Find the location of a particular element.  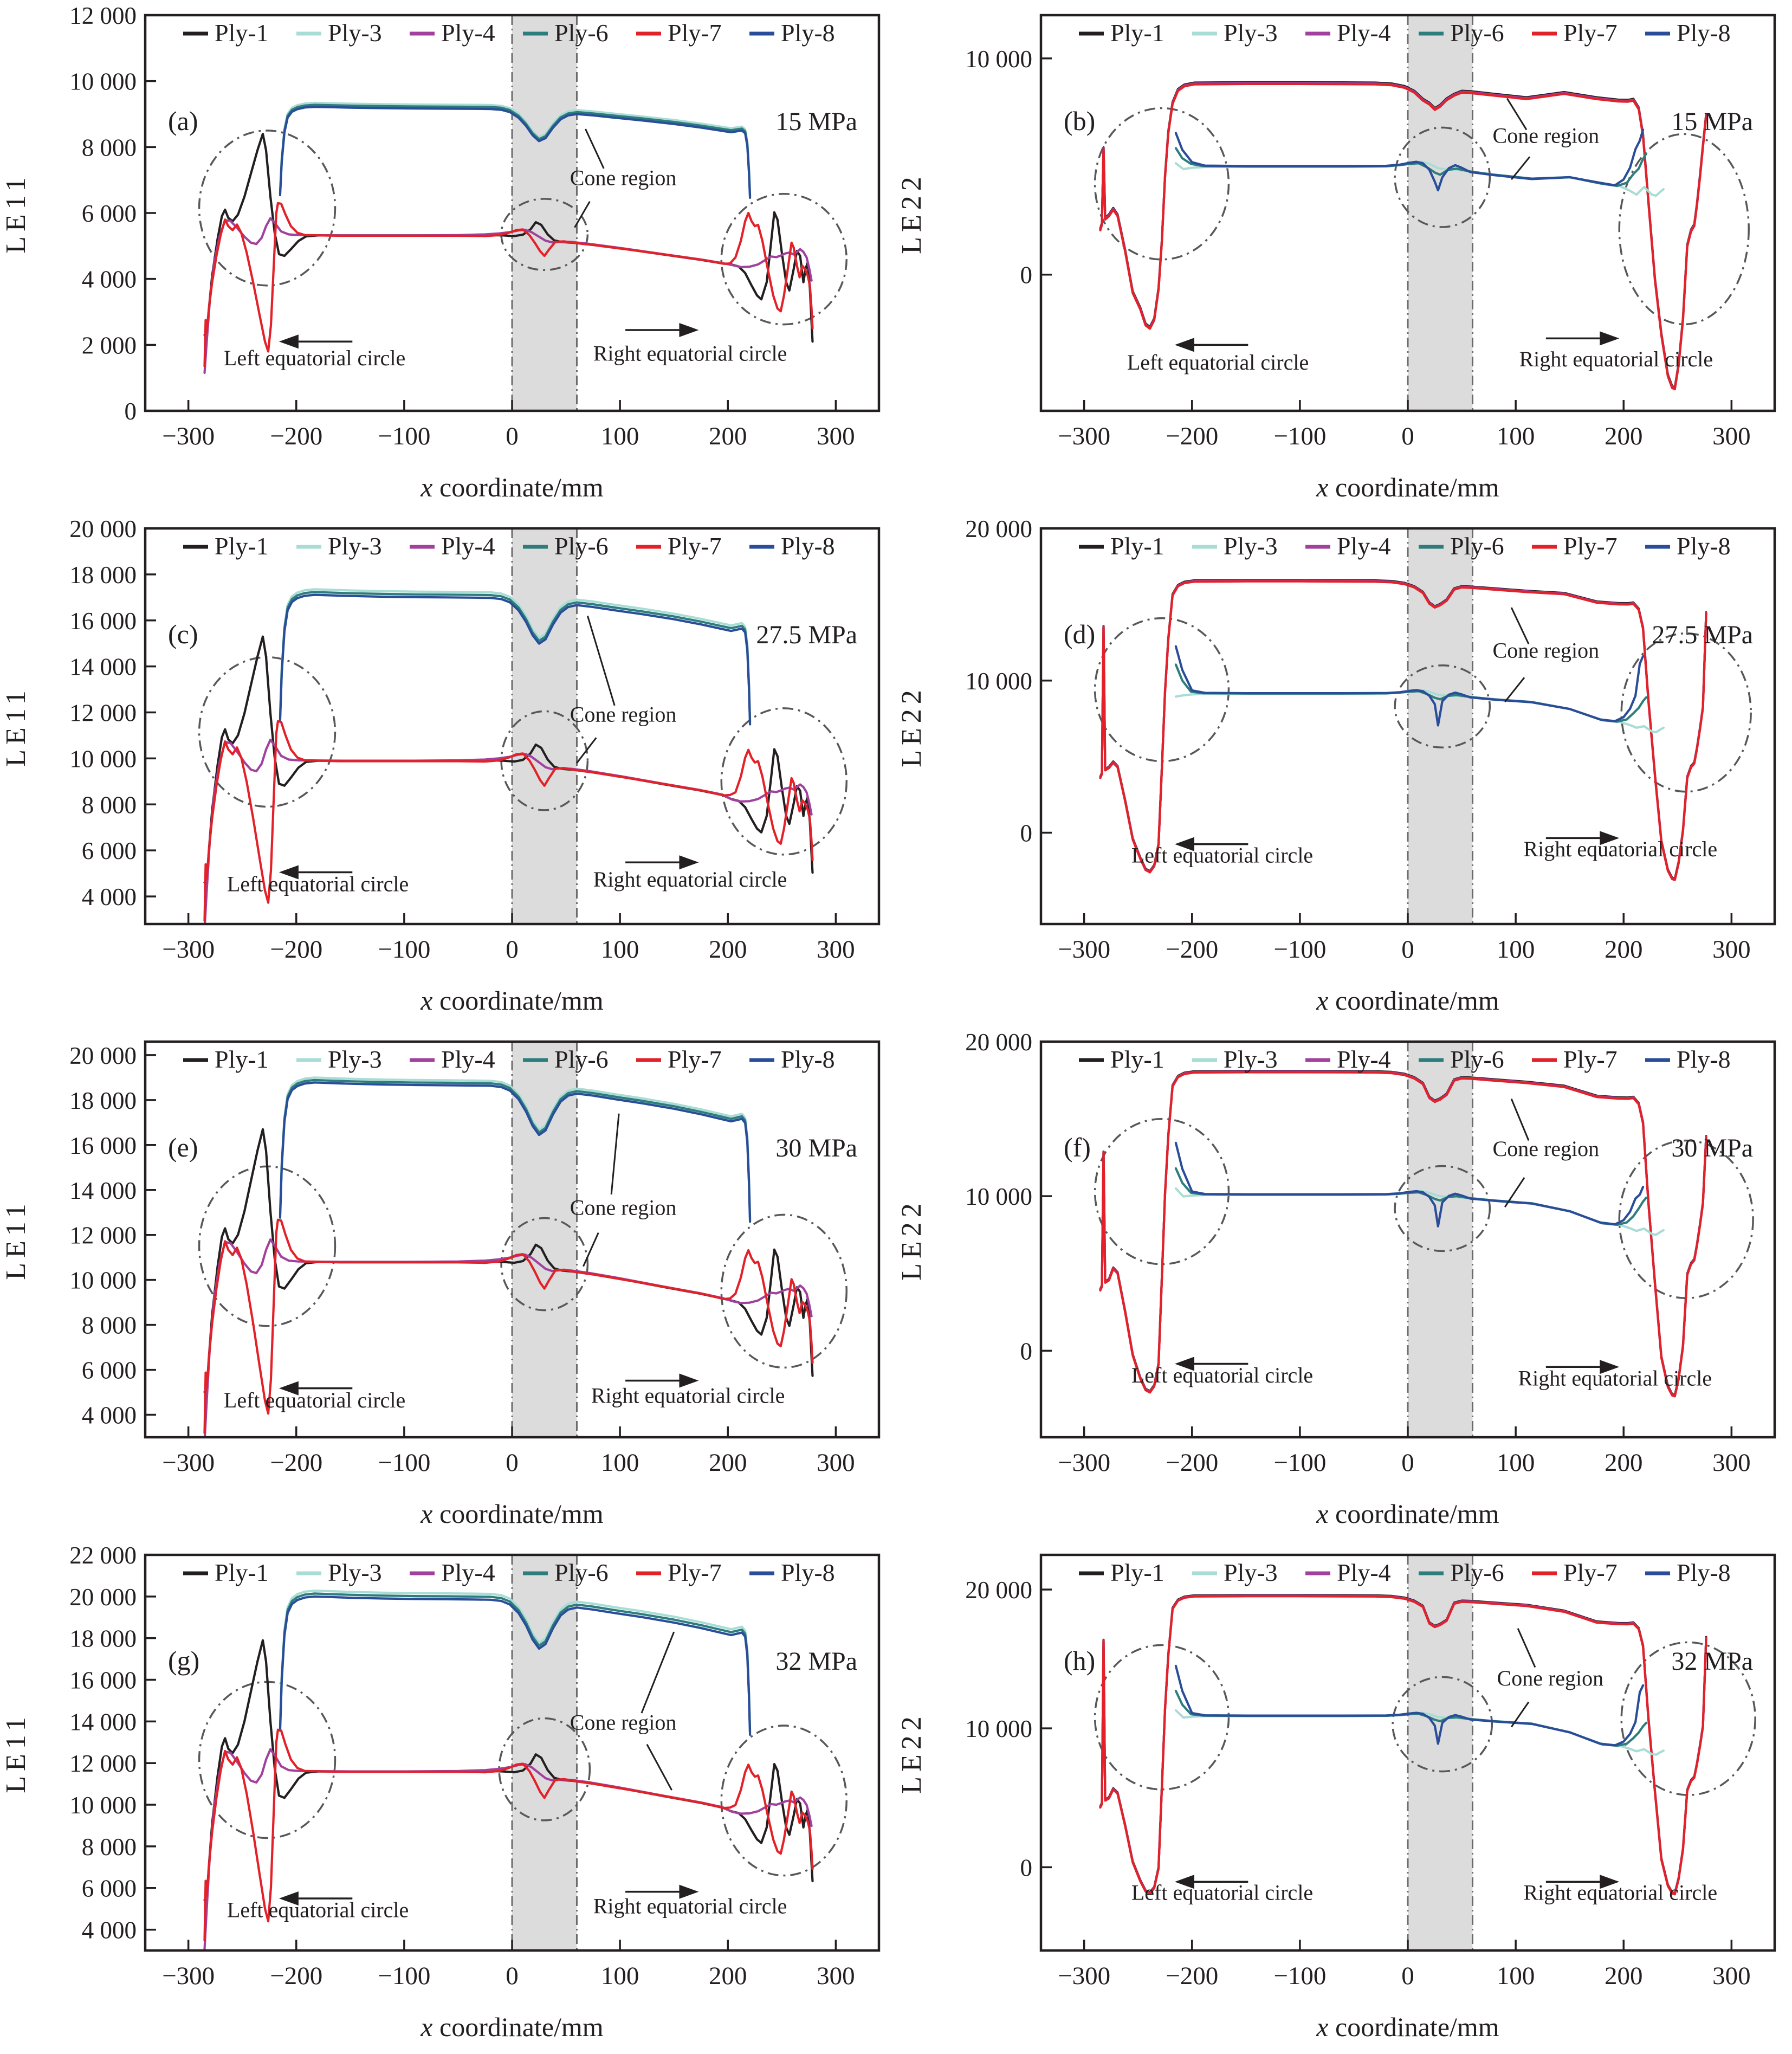

dashed-circle-cone is located at coordinates (1442, 706).